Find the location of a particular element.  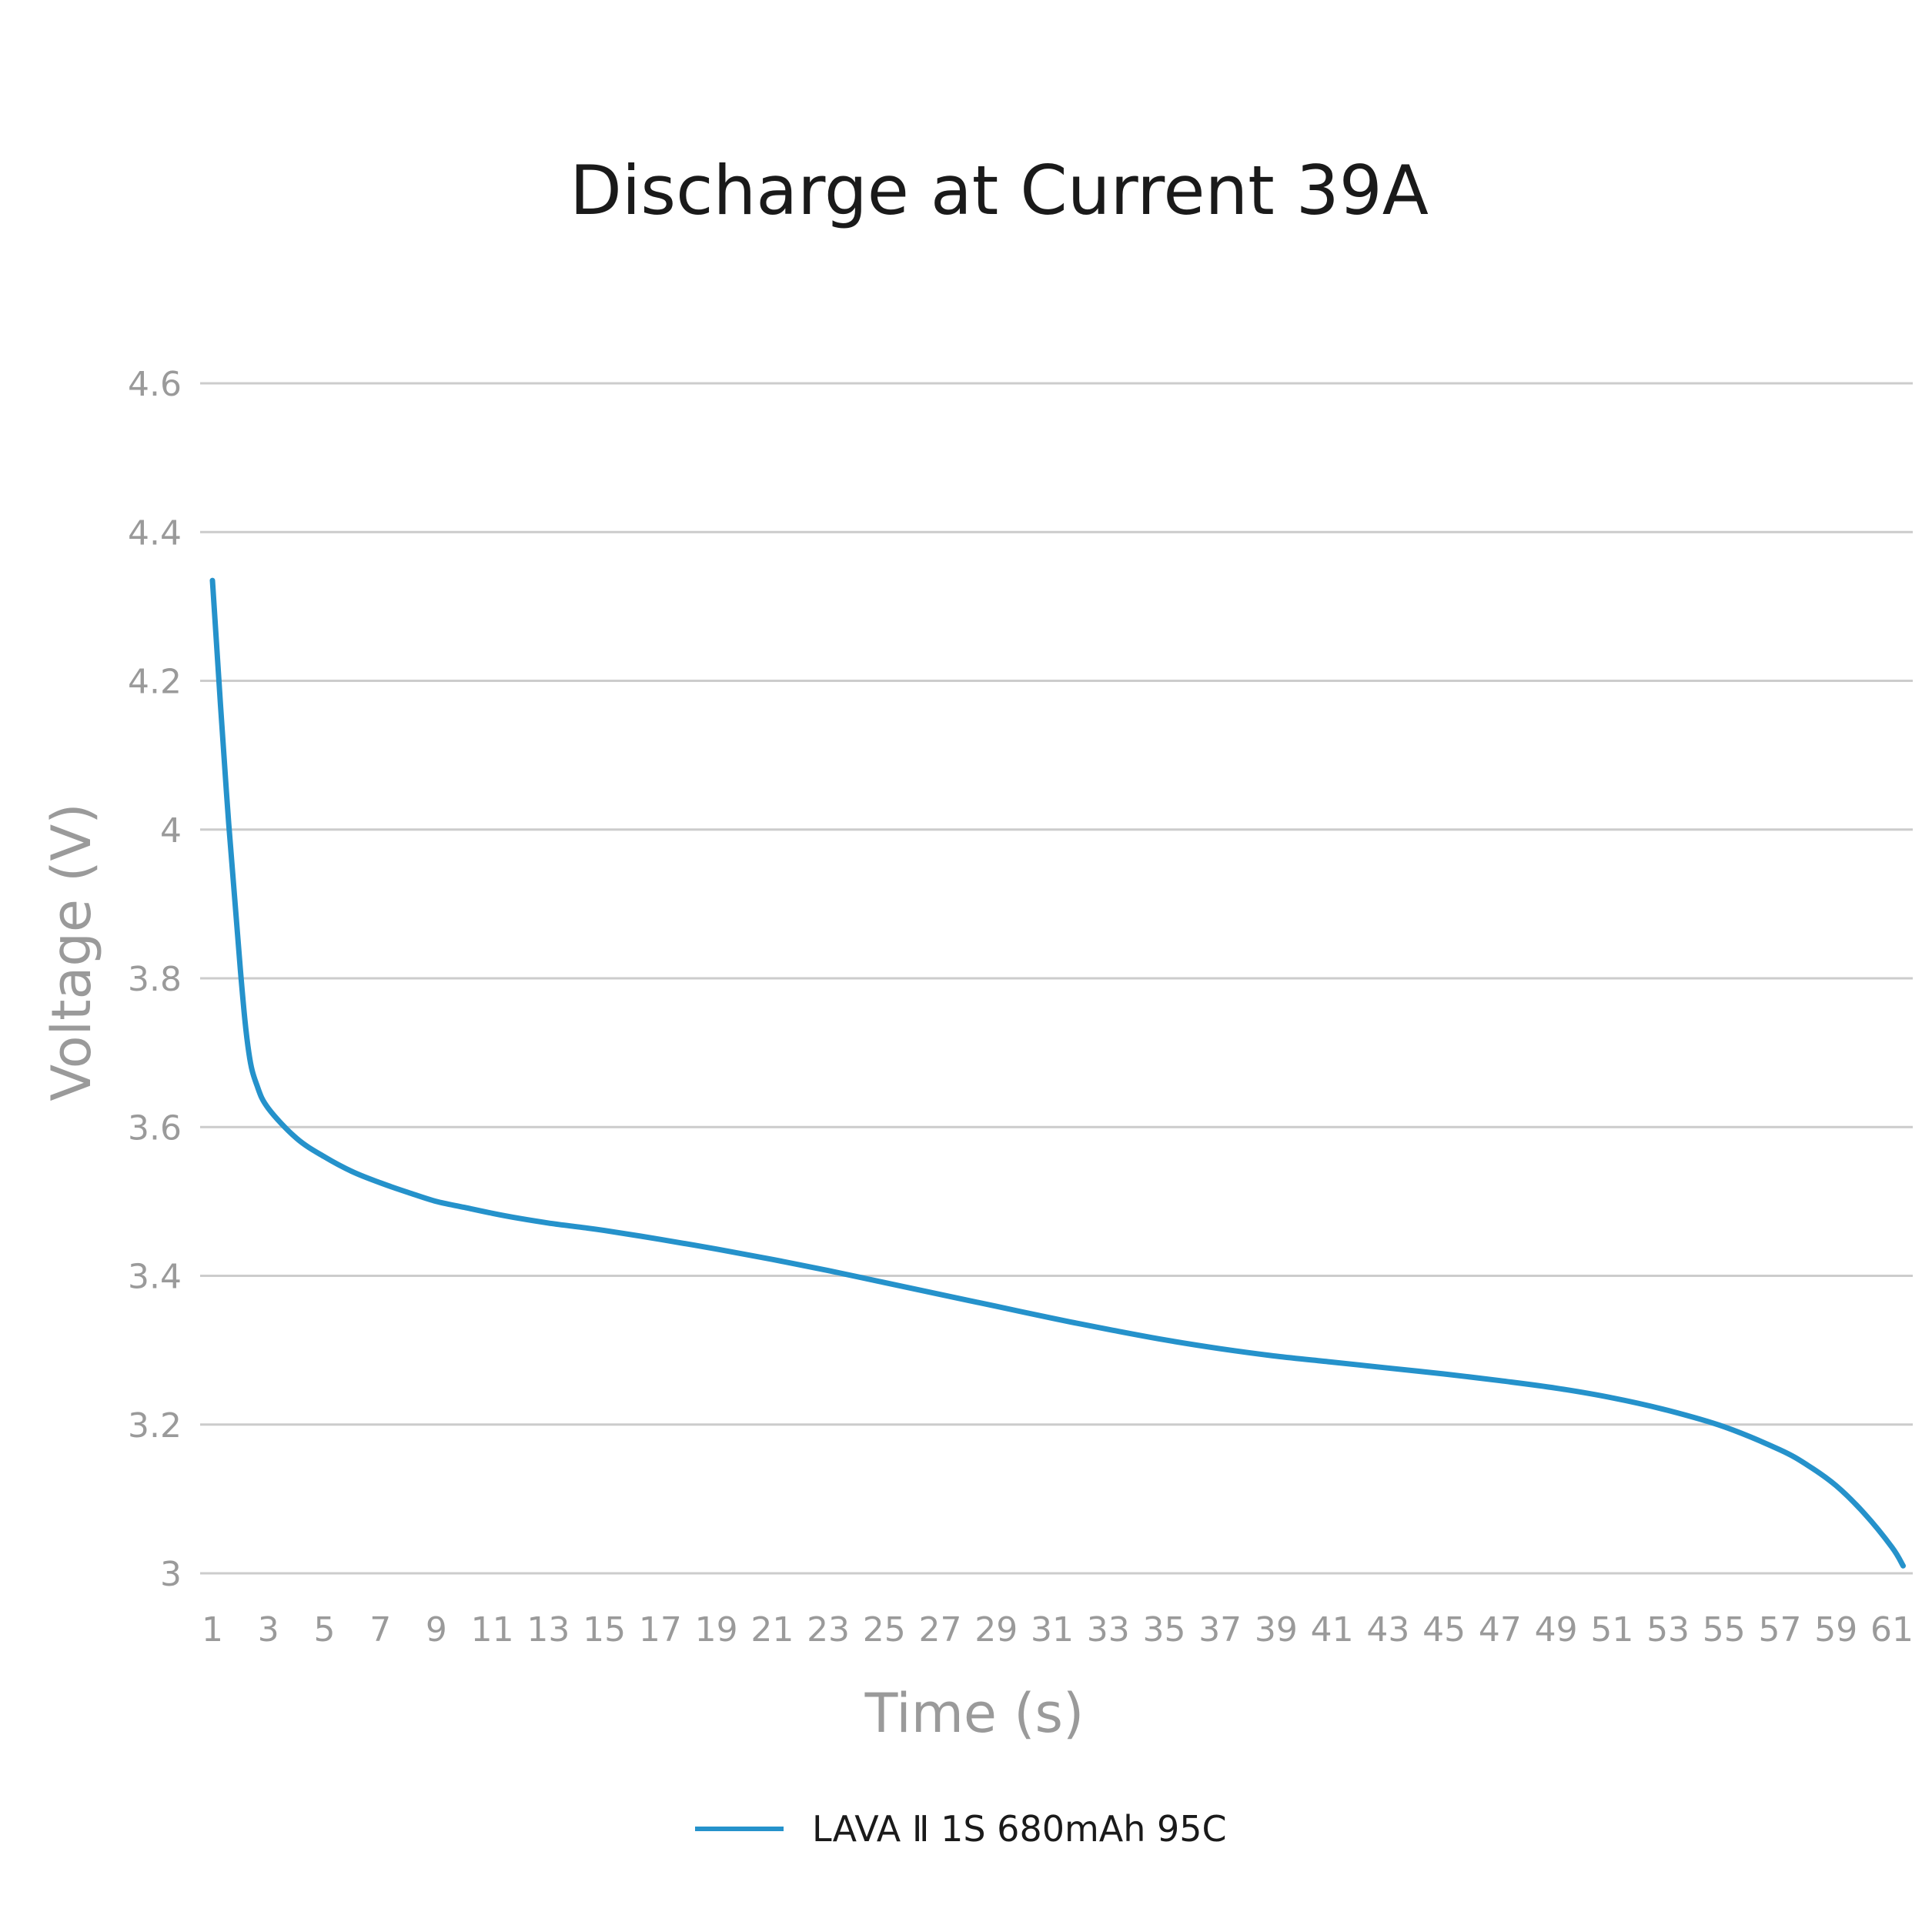

legend: LAVA Ⅱ 1S 680mAh 95C is located at coordinates (961, 1829).